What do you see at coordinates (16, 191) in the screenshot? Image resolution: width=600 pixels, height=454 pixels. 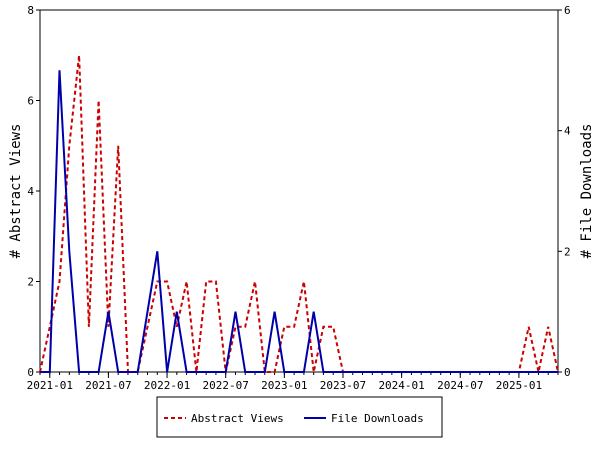 I see `y-axis-title: # Abstract Views` at bounding box center [16, 191].